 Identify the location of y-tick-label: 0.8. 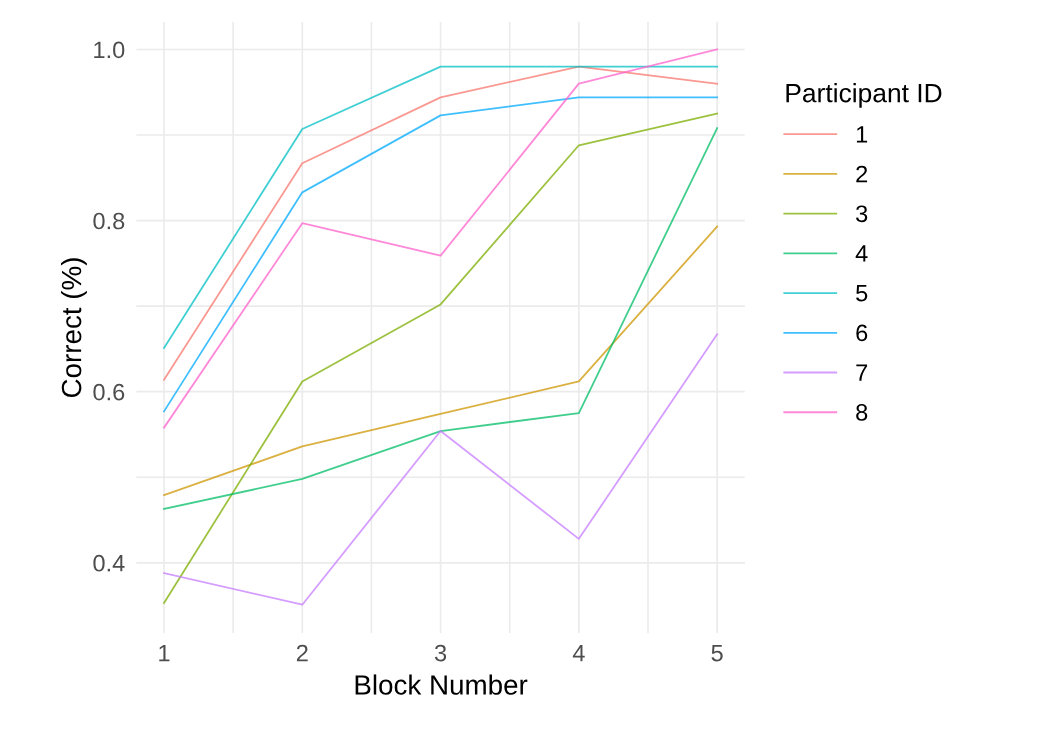
(109, 221).